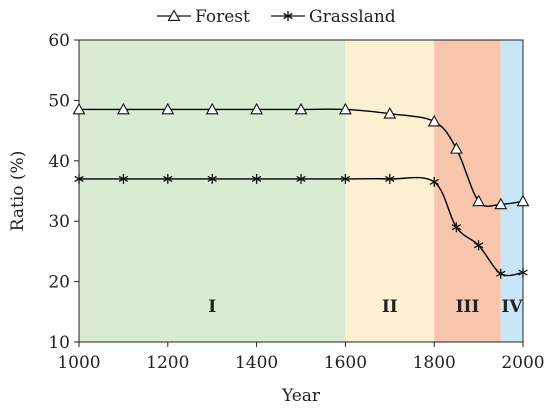 This screenshot has height=413, width=550. What do you see at coordinates (301, 396) in the screenshot?
I see `x-axis-title: Year` at bounding box center [301, 396].